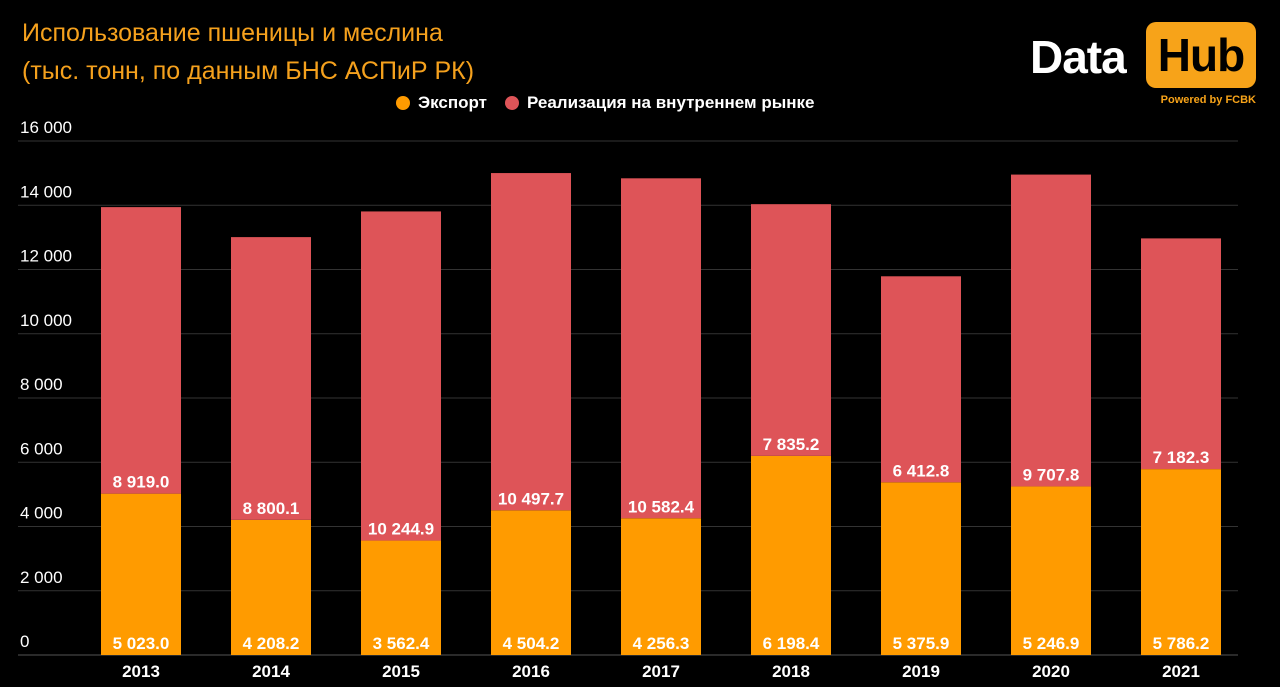  I want to click on data-label-export: 4 256.3, so click(661, 643).